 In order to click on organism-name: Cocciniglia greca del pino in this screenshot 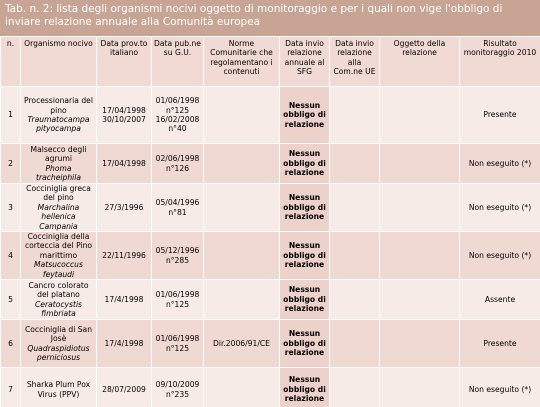, I will do `click(58, 193)`.